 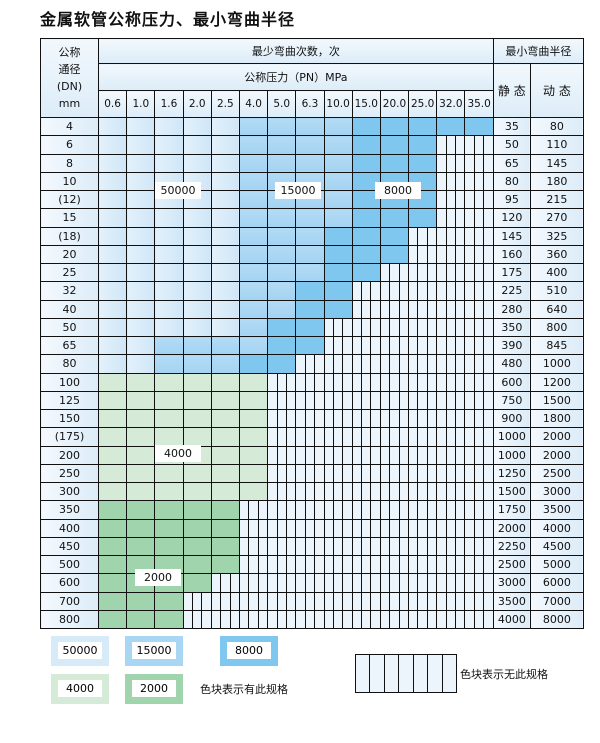 I want to click on dn-header-line: 公称, so click(x=69, y=52).